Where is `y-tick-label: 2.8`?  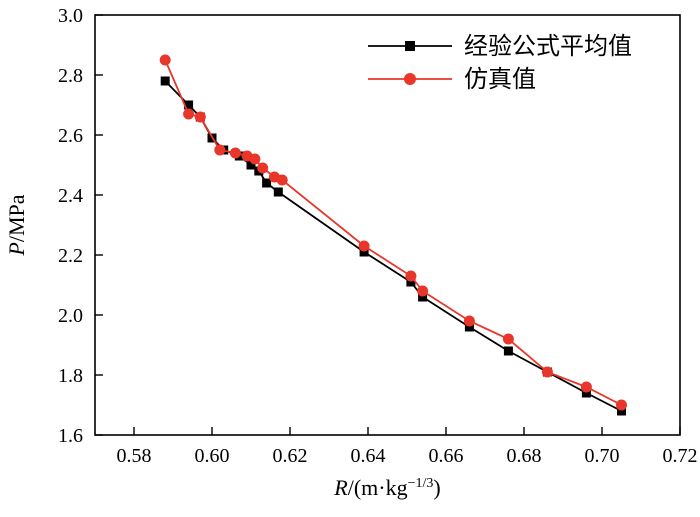
y-tick-label: 2.8 is located at coordinates (70, 76).